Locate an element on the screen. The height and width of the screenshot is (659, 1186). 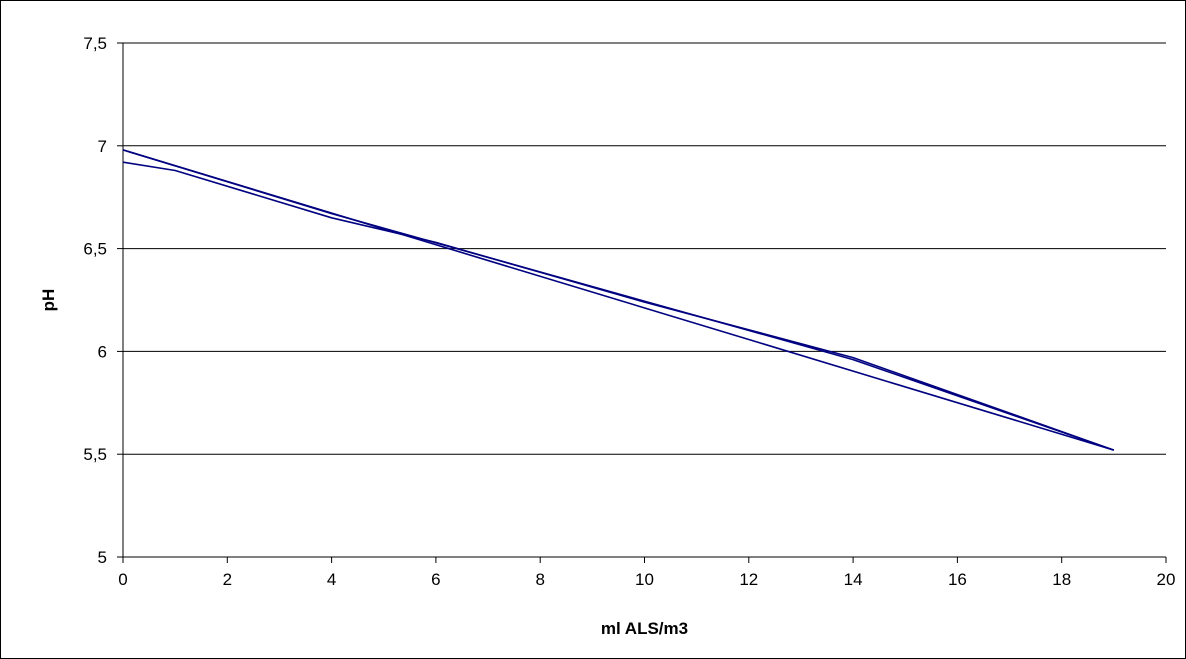
x-tick-label: 6 is located at coordinates (435, 579).